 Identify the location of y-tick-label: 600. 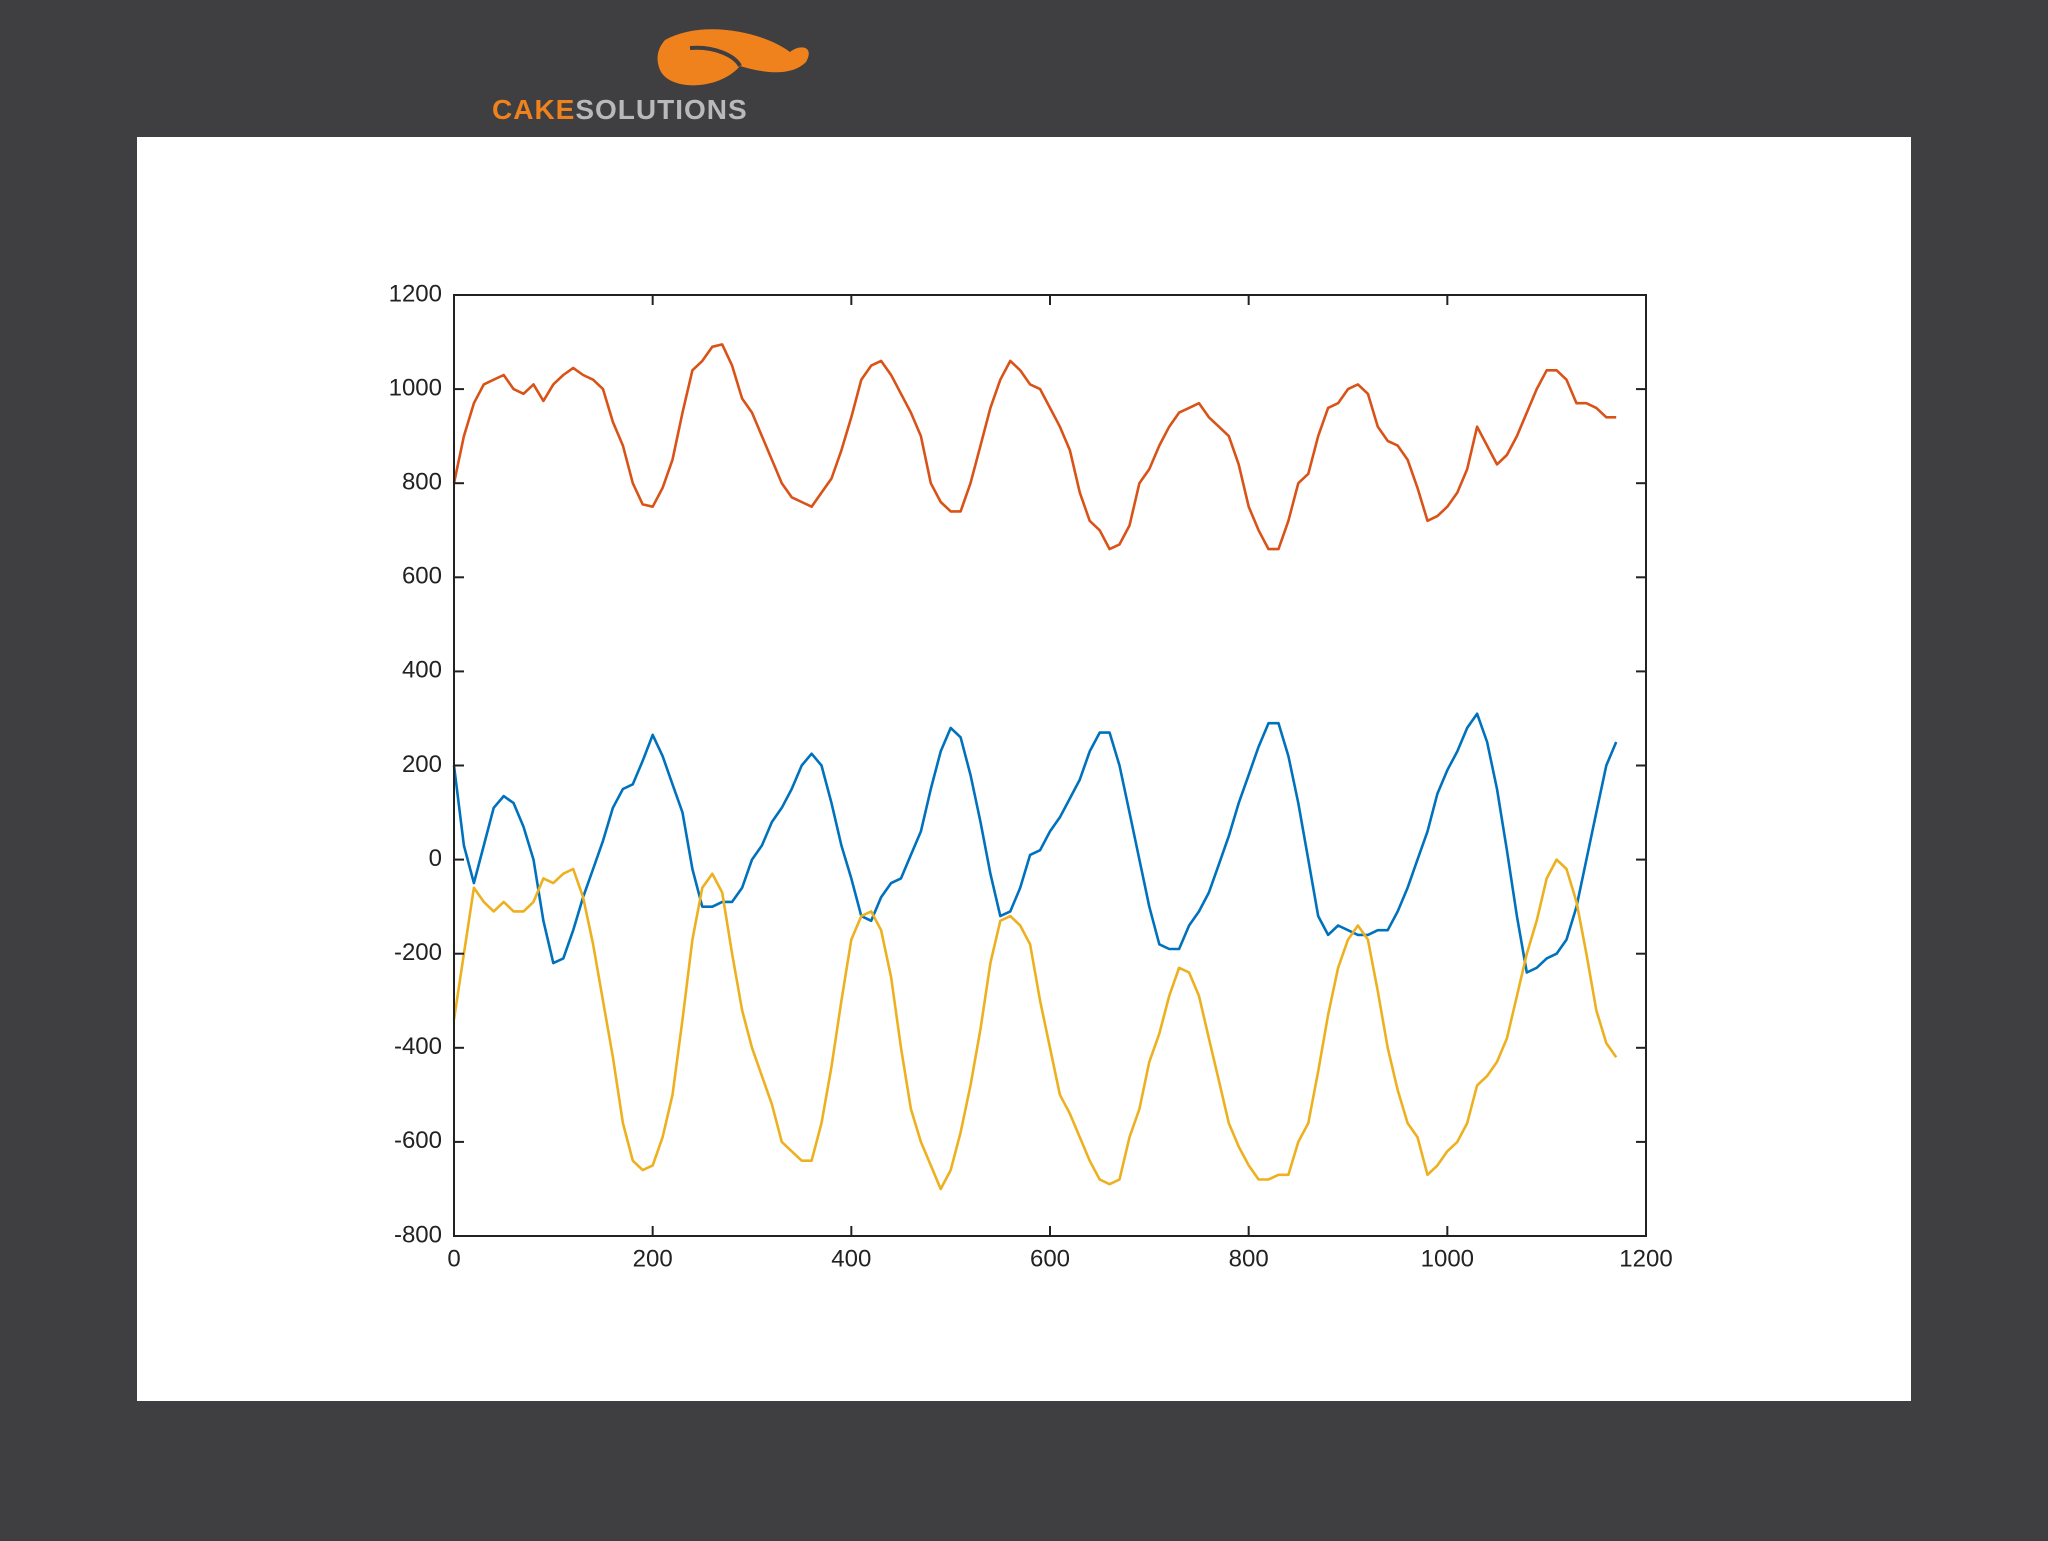
(422, 576).